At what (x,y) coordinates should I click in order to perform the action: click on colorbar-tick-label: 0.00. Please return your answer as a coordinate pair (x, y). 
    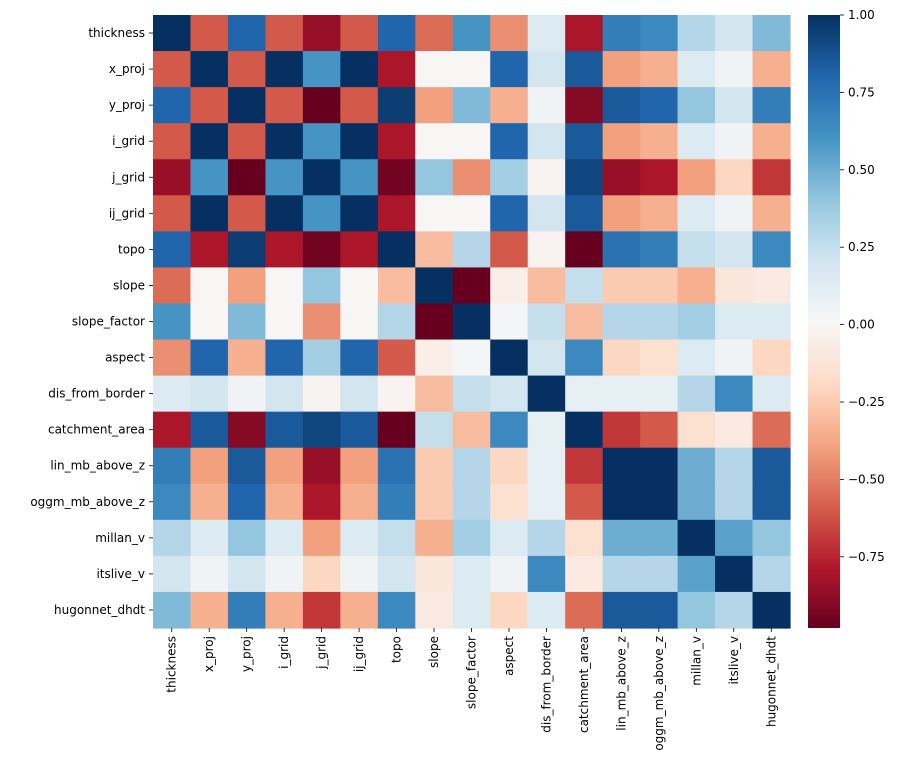
    Looking at the image, I should click on (861, 325).